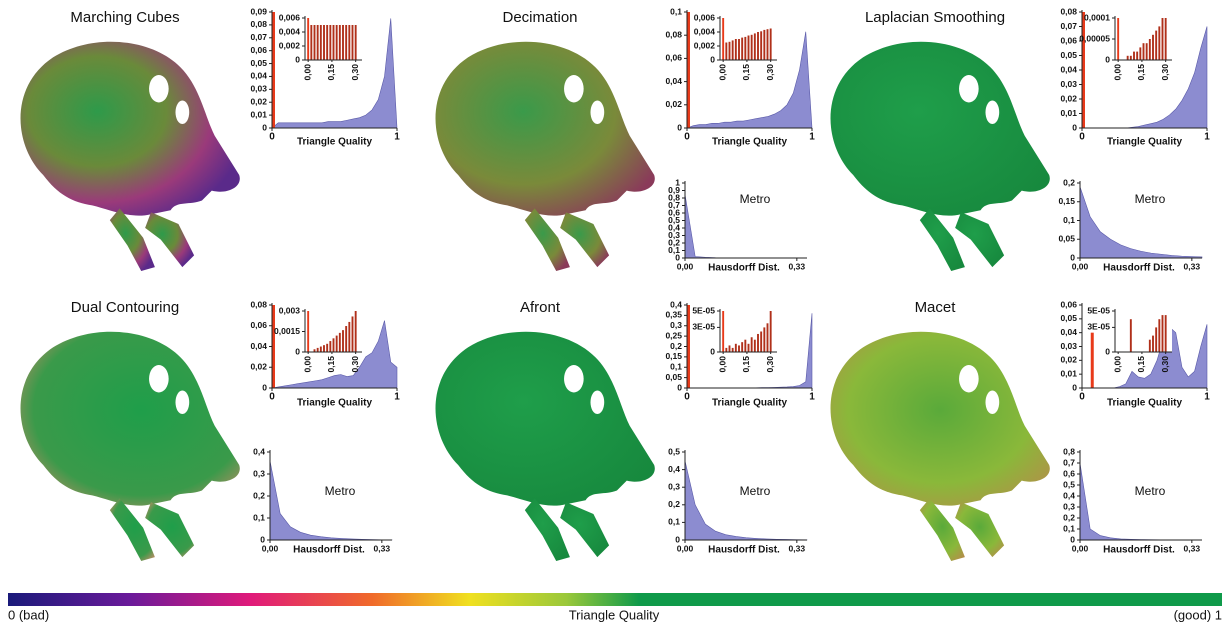 The height and width of the screenshot is (628, 1229). Describe the element at coordinates (1066, 201) in the screenshot. I see `metro-y-tick-label: 0,15` at that location.